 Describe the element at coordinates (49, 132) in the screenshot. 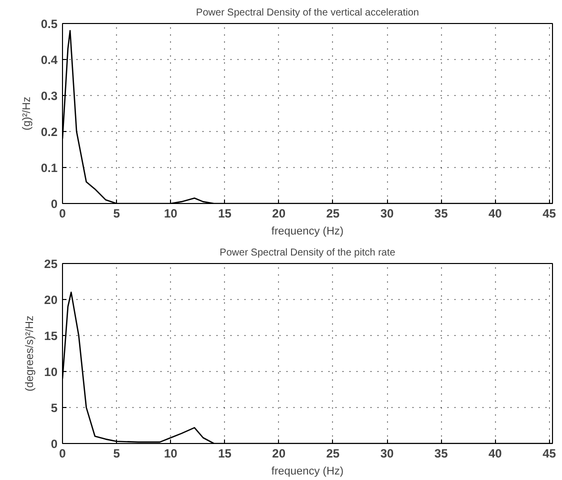

I see `y-tick-label: 0.2` at that location.